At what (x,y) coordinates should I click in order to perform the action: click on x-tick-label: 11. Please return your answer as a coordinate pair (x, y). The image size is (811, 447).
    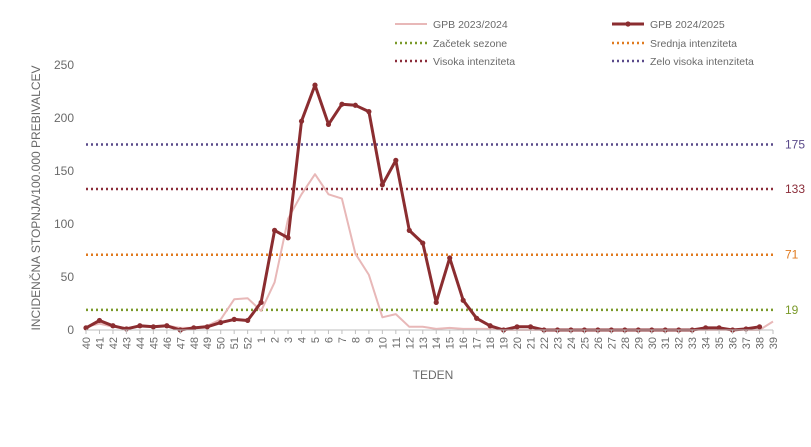
    Looking at the image, I should click on (397, 342).